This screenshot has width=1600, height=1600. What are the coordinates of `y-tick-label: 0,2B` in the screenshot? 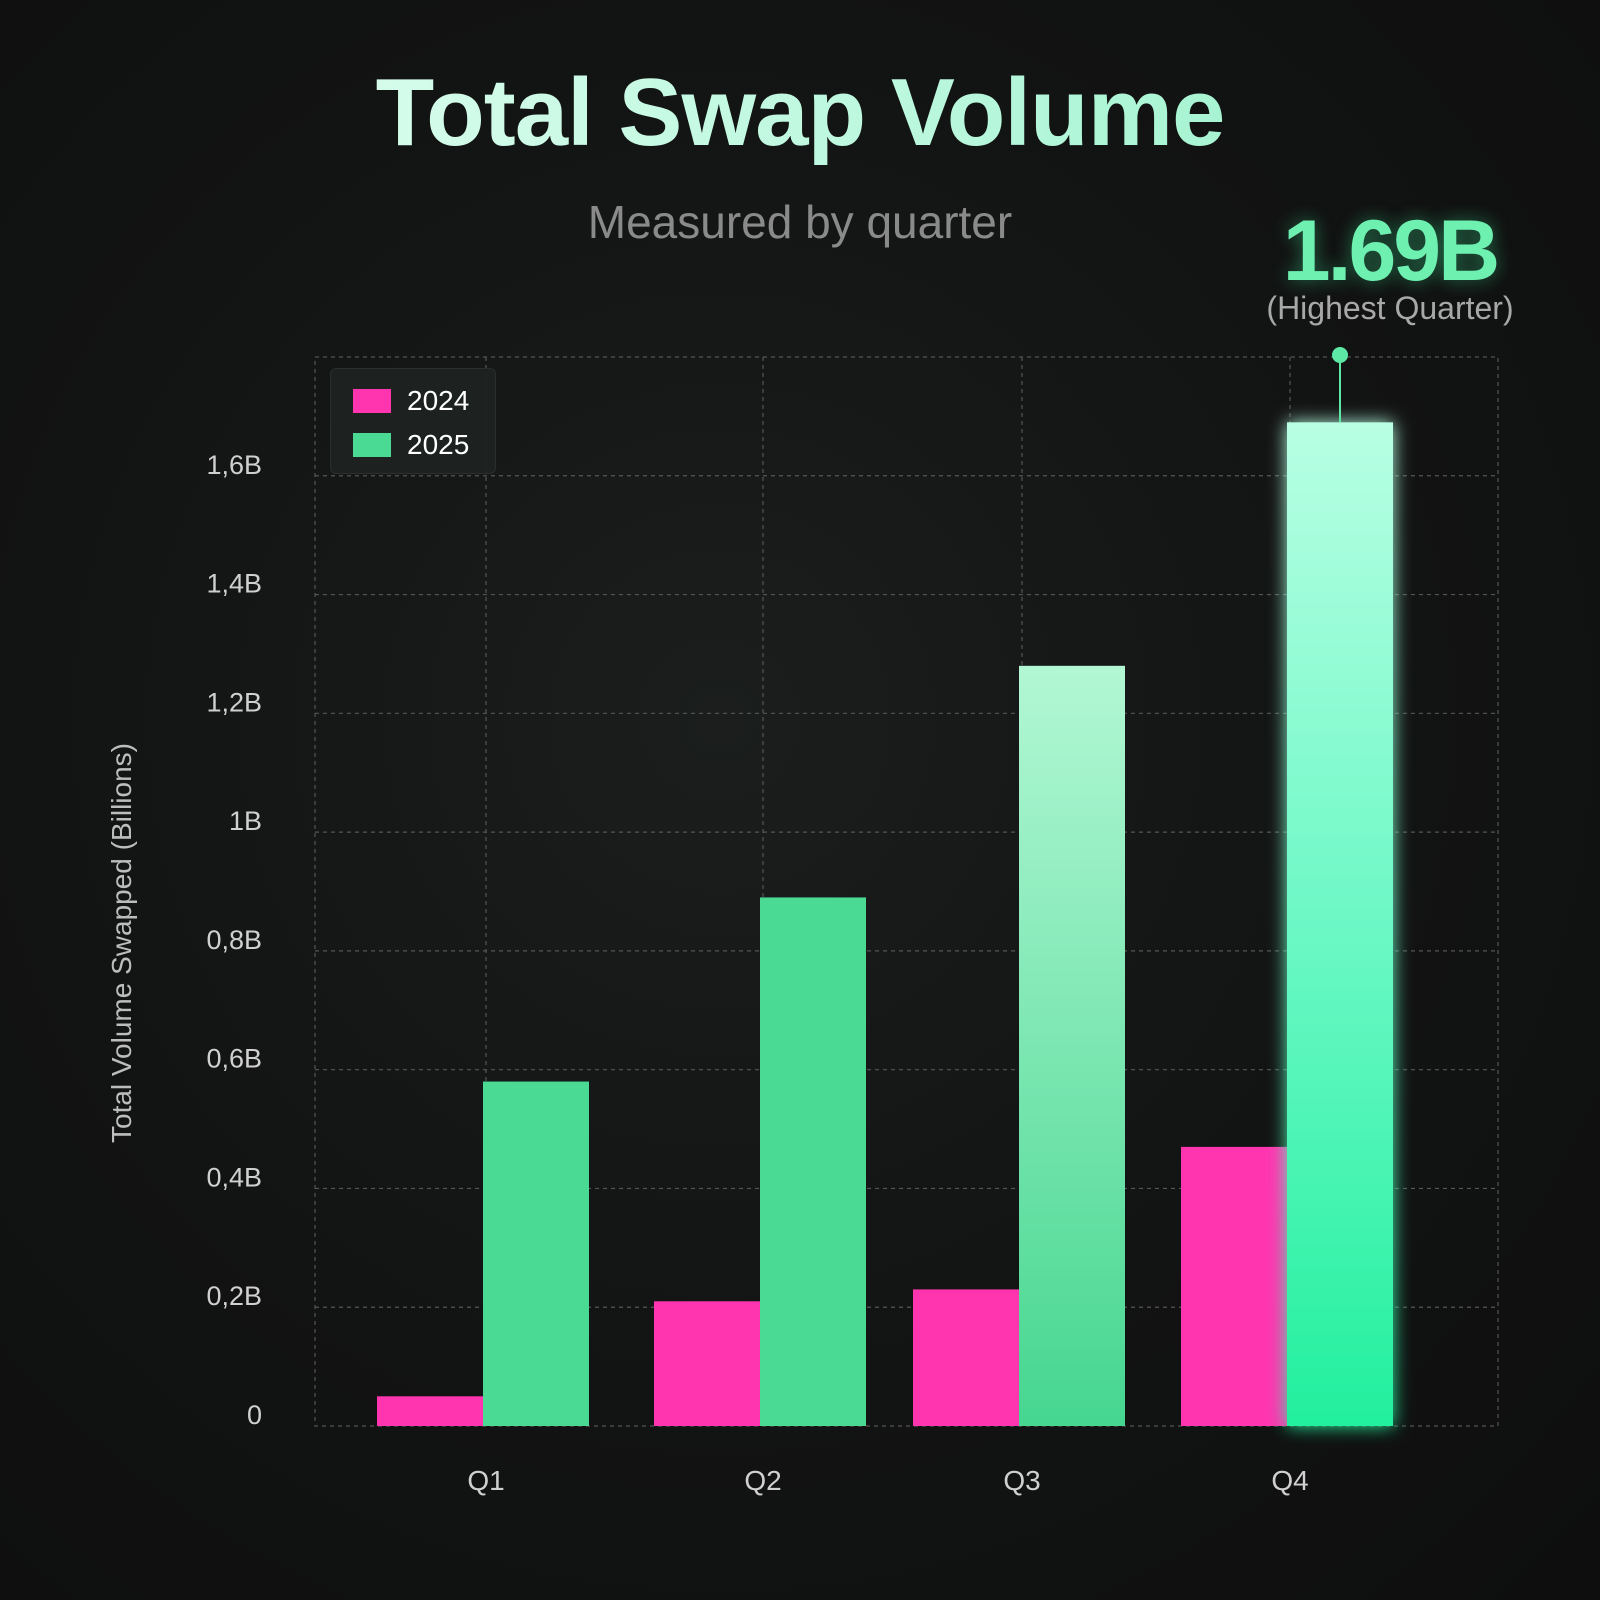 It's located at (234, 1296).